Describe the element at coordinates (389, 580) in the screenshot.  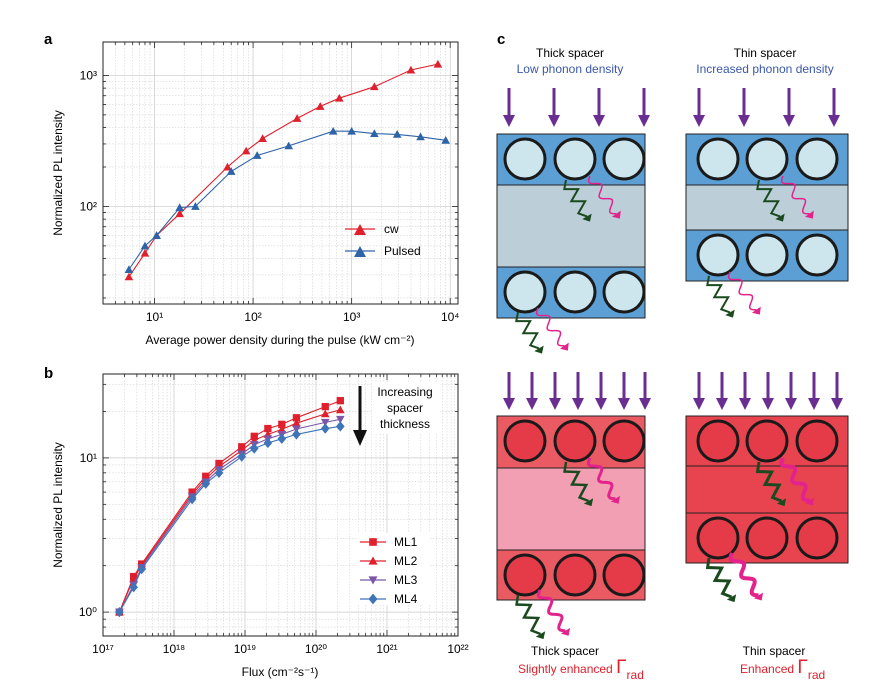
I see `legend-entry-ml3: ML3` at that location.